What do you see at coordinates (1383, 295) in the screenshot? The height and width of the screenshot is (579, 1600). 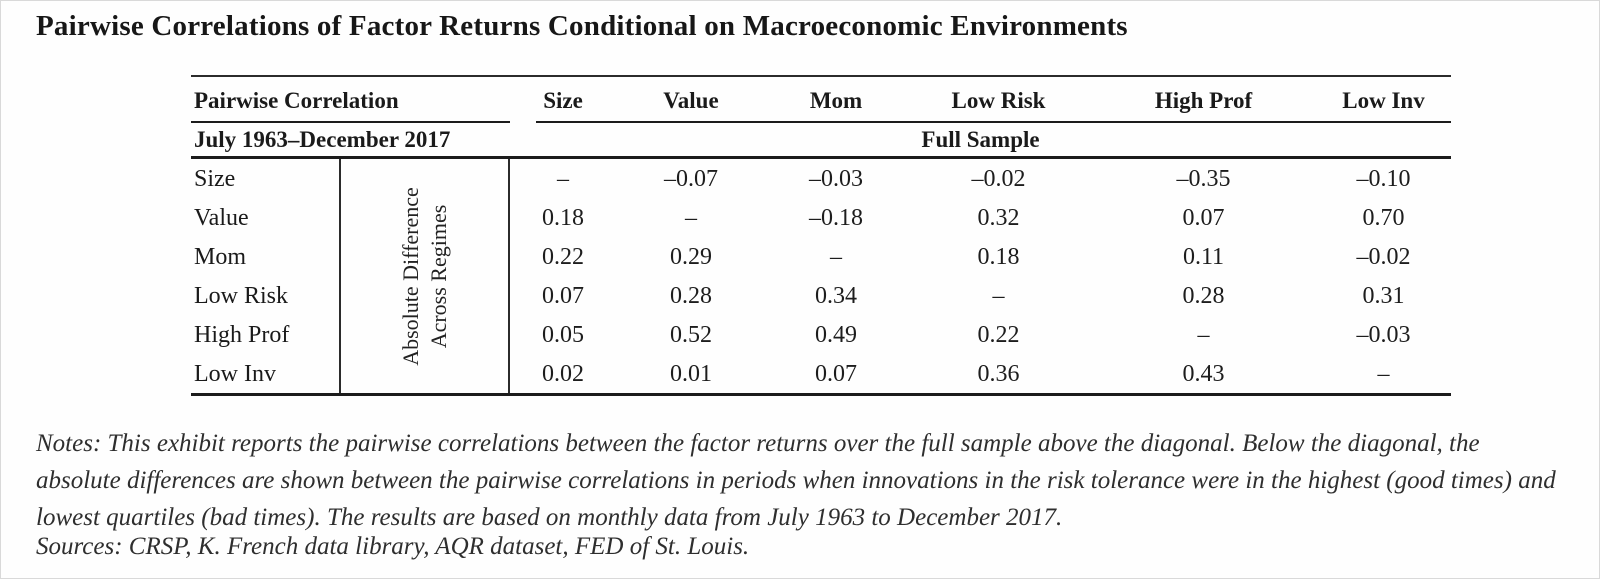 I see `table-cell: 0.31` at bounding box center [1383, 295].